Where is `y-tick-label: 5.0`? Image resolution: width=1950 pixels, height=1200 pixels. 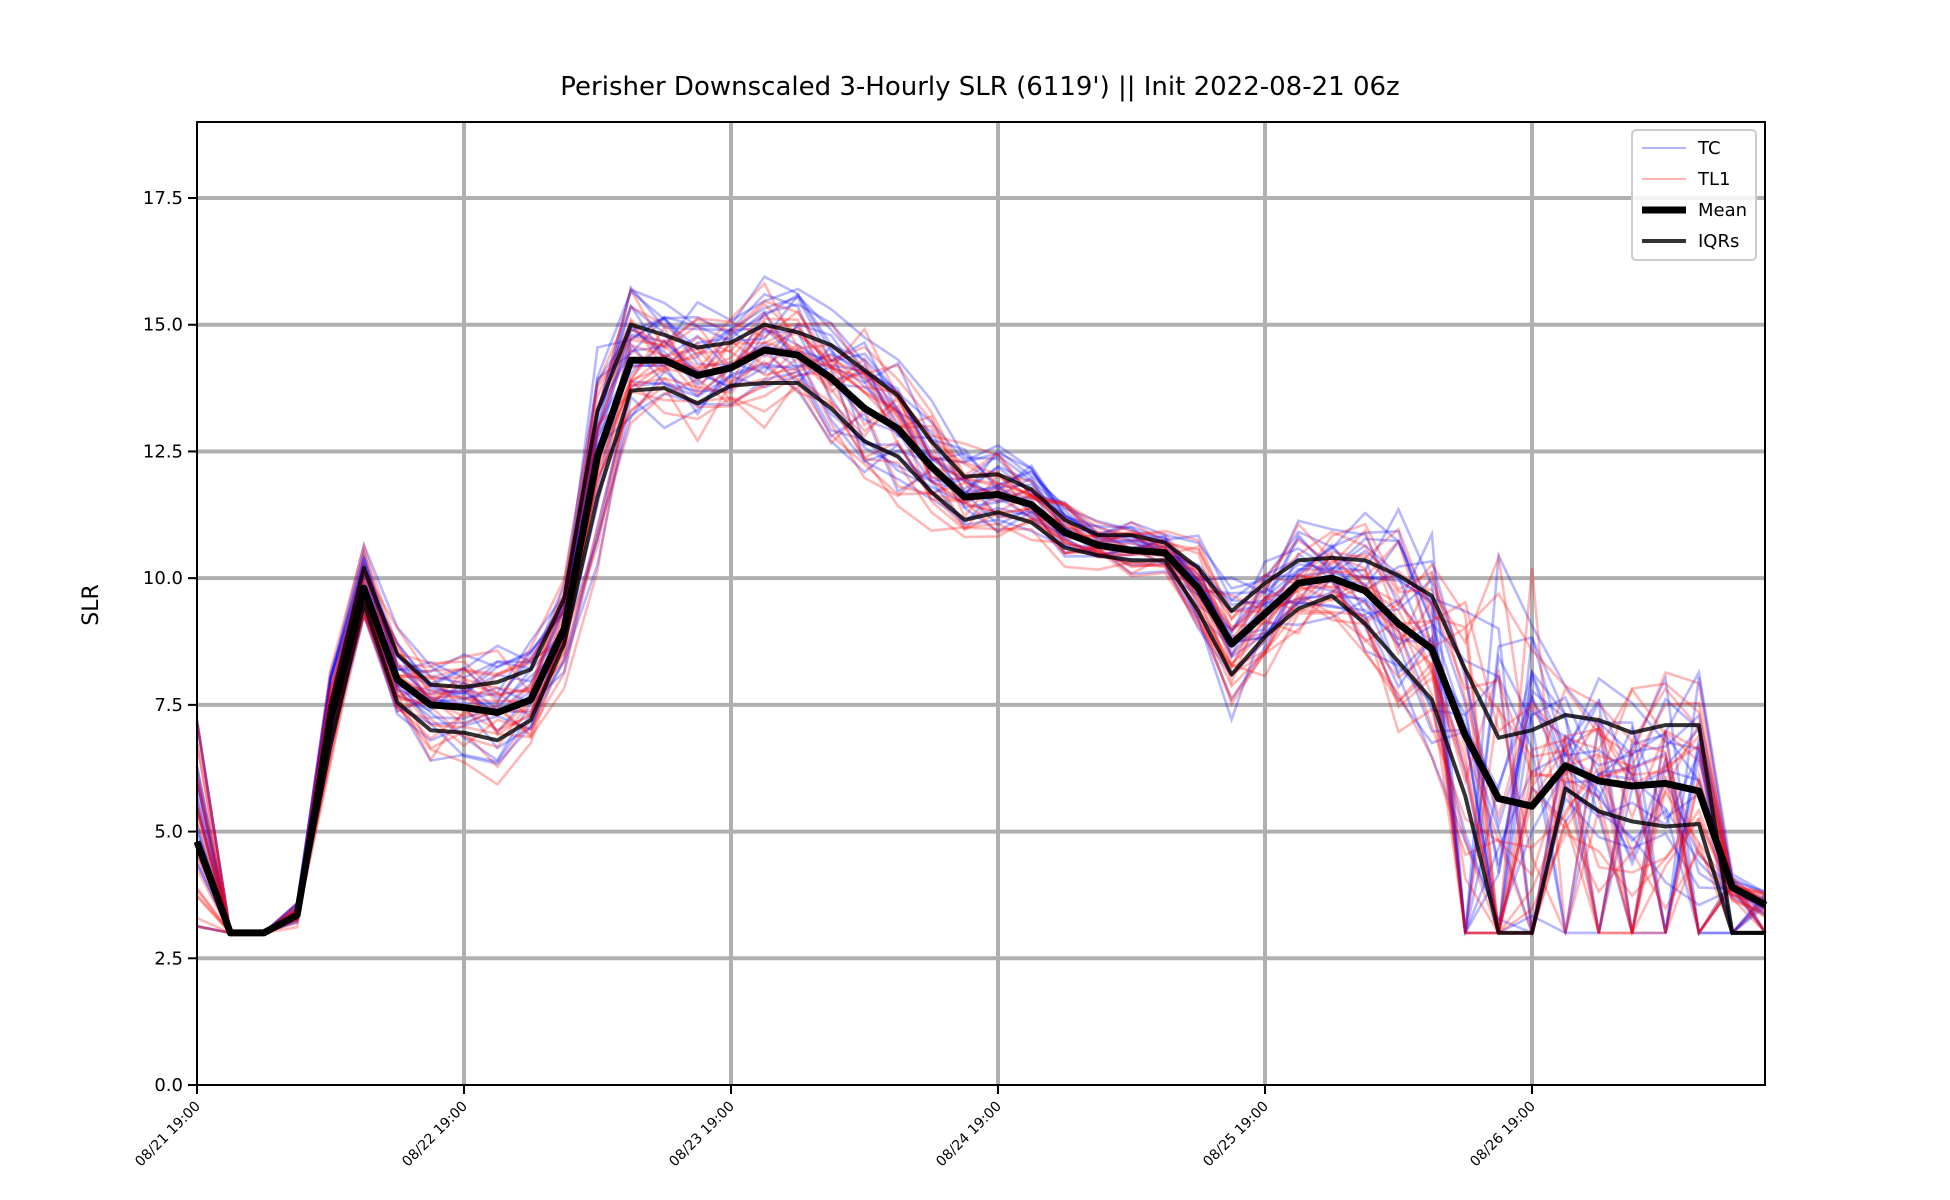
y-tick-label: 5.0 is located at coordinates (168, 832).